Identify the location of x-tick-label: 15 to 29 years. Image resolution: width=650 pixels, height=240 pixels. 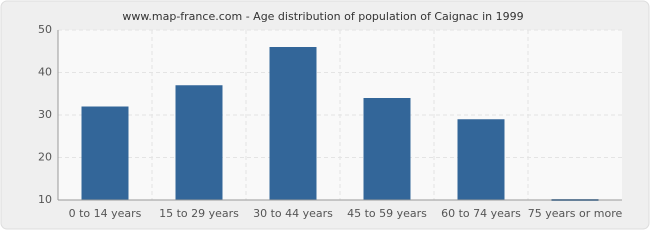
(199, 213).